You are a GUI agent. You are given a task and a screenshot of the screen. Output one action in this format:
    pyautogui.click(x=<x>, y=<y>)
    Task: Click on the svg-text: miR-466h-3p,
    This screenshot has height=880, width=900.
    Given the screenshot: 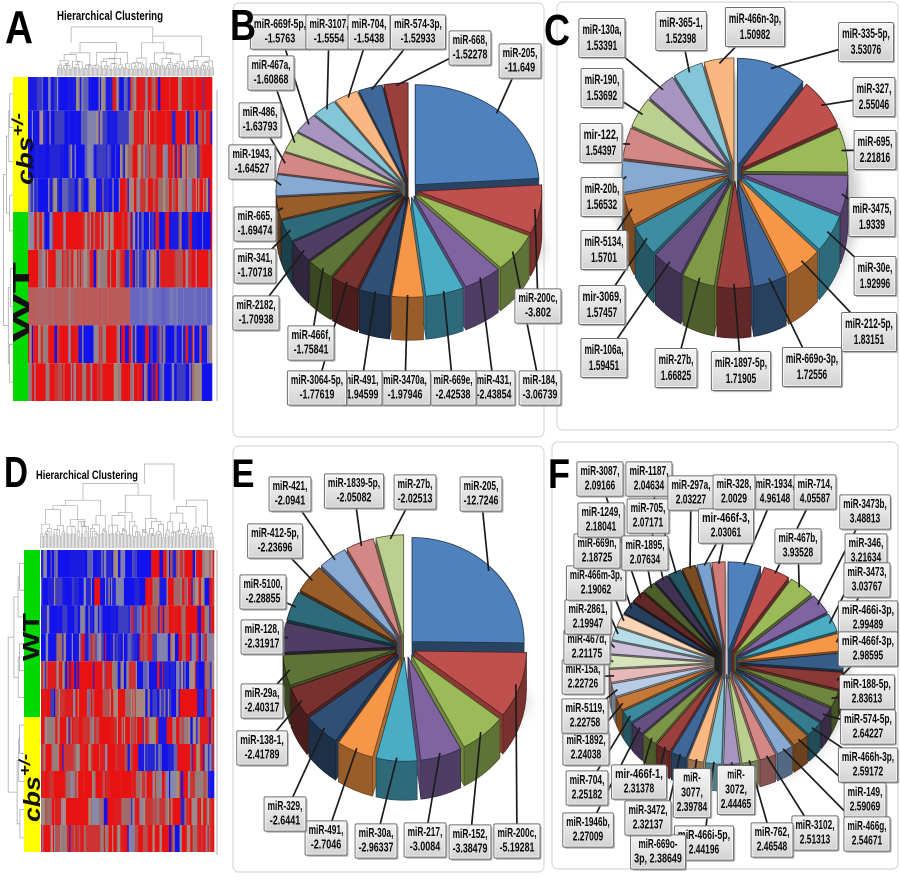 What is the action you would take?
    pyautogui.click(x=868, y=756)
    